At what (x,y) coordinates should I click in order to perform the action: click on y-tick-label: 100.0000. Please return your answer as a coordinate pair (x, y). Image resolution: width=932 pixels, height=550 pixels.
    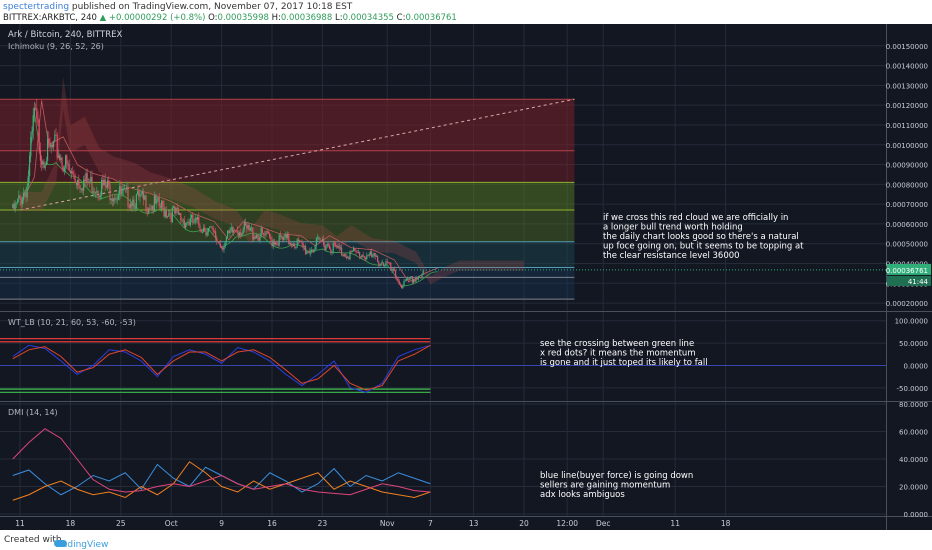
    Looking at the image, I should click on (911, 322).